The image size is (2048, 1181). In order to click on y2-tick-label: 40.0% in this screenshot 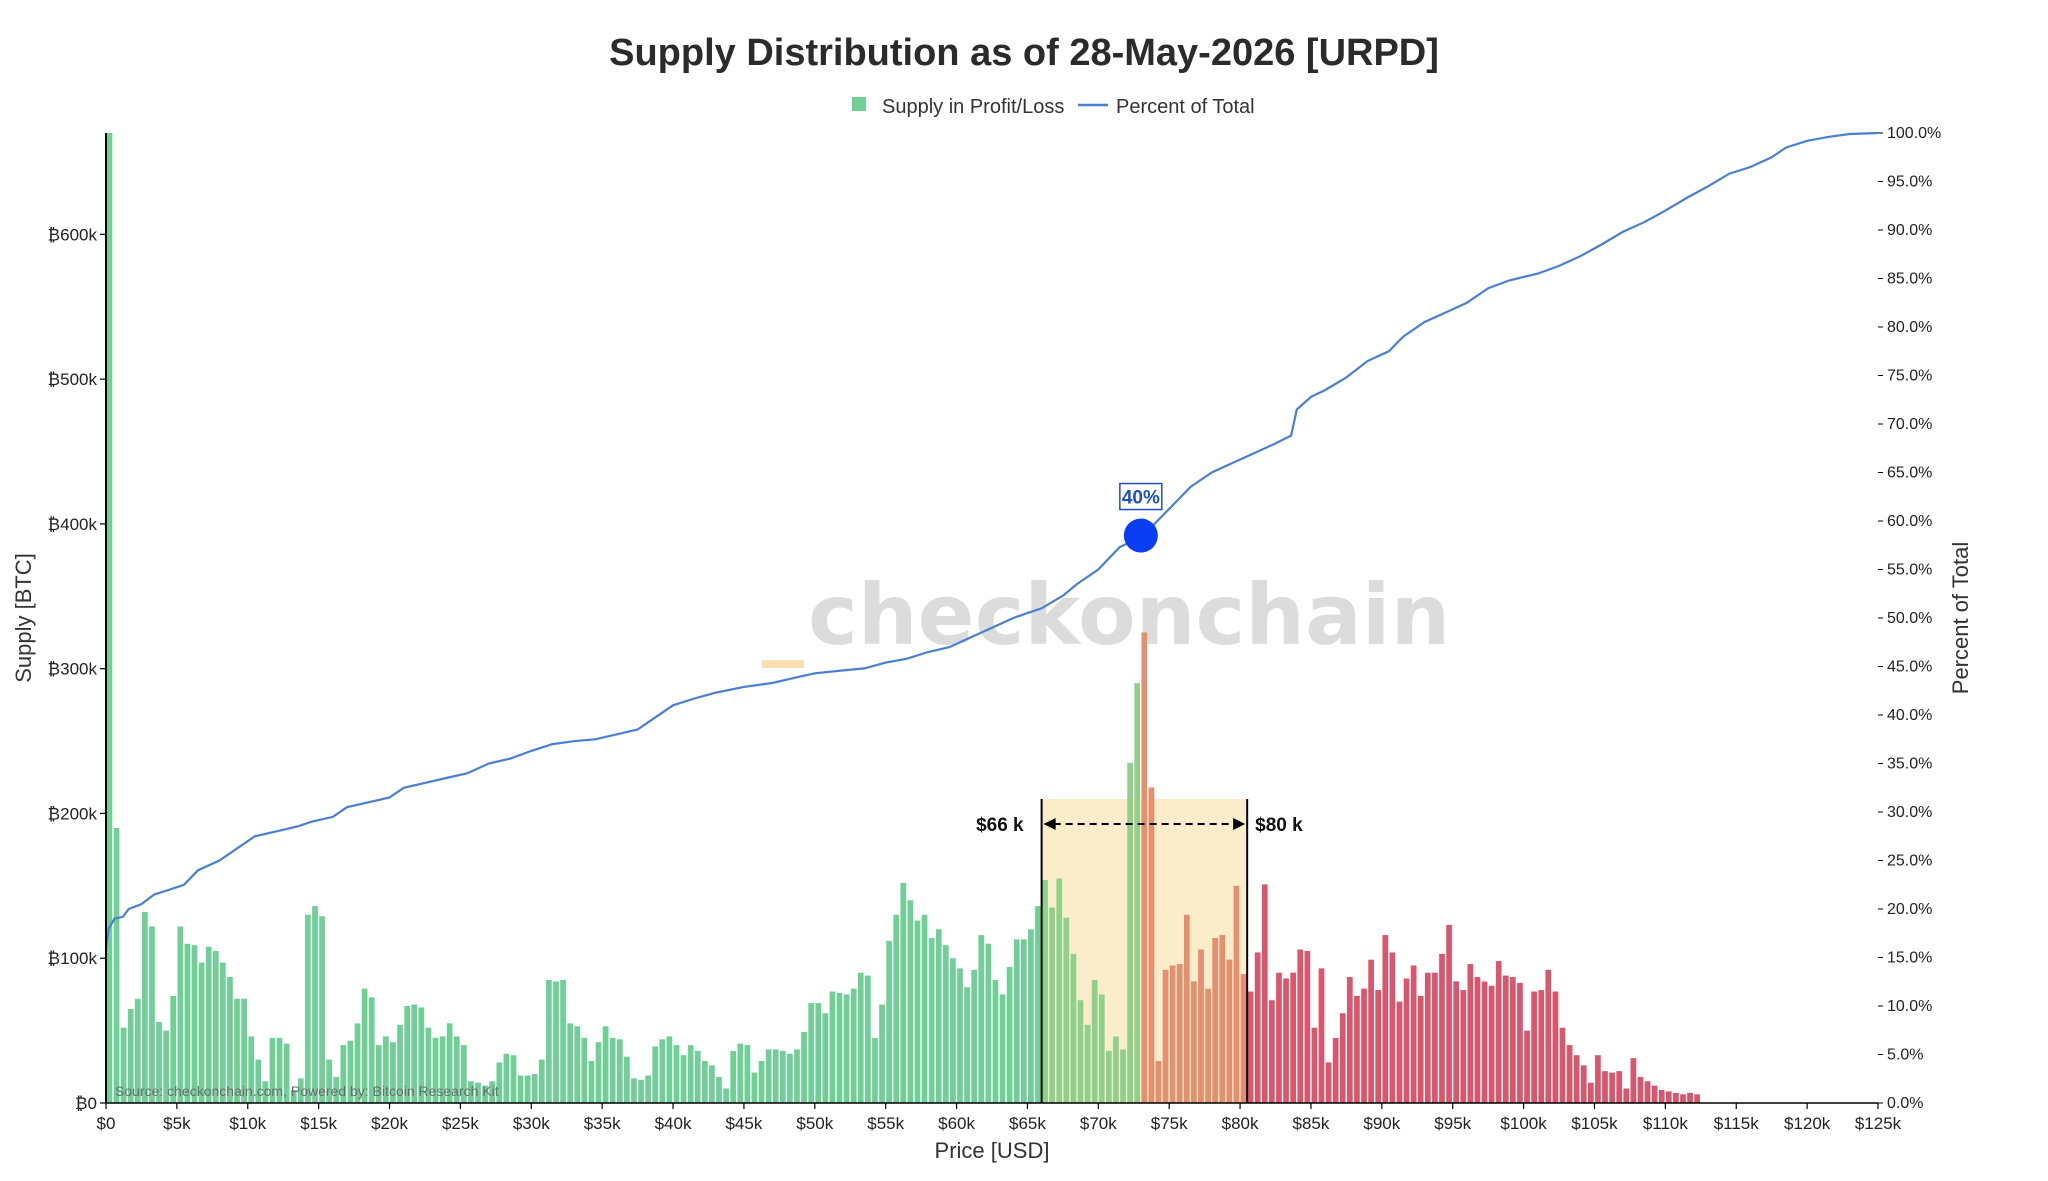, I will do `click(1909, 715)`.